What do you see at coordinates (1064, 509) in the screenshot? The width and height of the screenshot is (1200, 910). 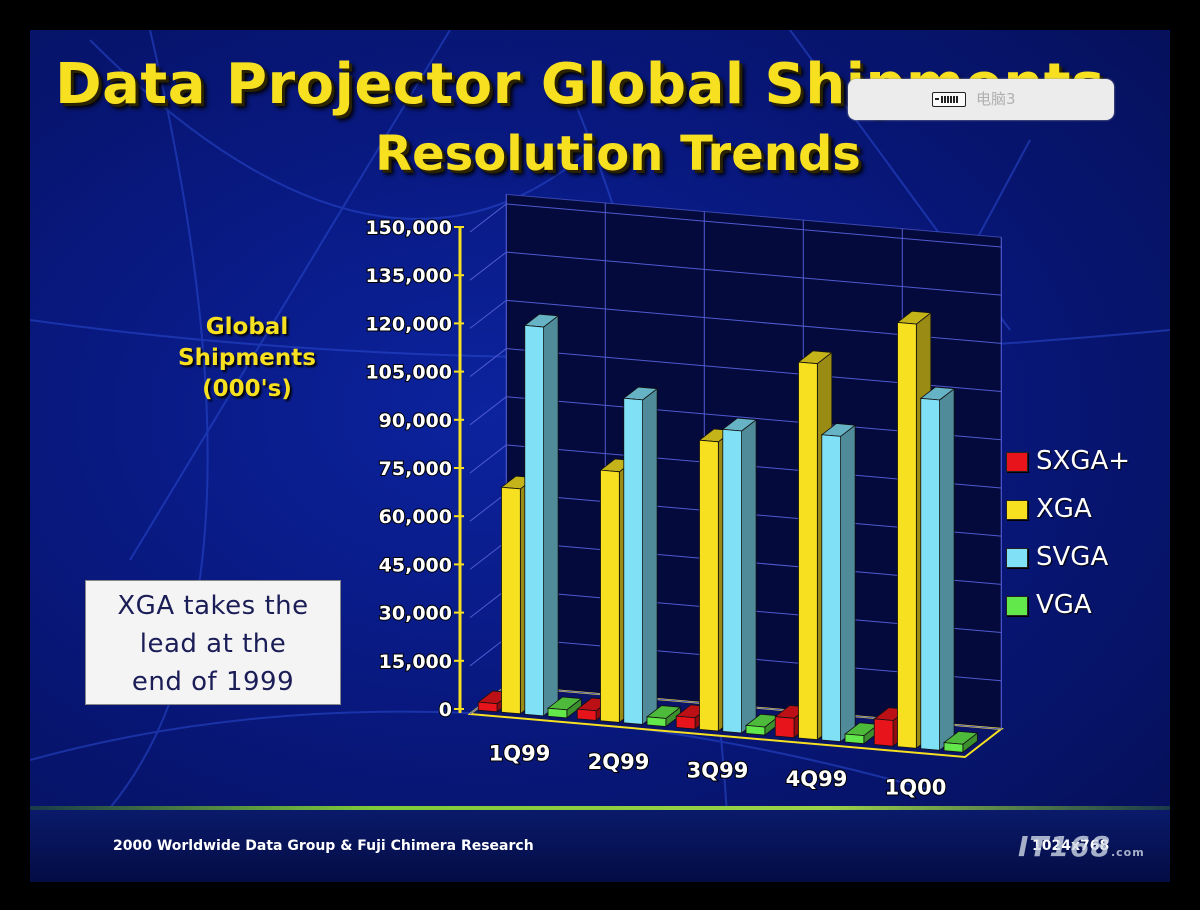 I see `legend-label: XGA` at bounding box center [1064, 509].